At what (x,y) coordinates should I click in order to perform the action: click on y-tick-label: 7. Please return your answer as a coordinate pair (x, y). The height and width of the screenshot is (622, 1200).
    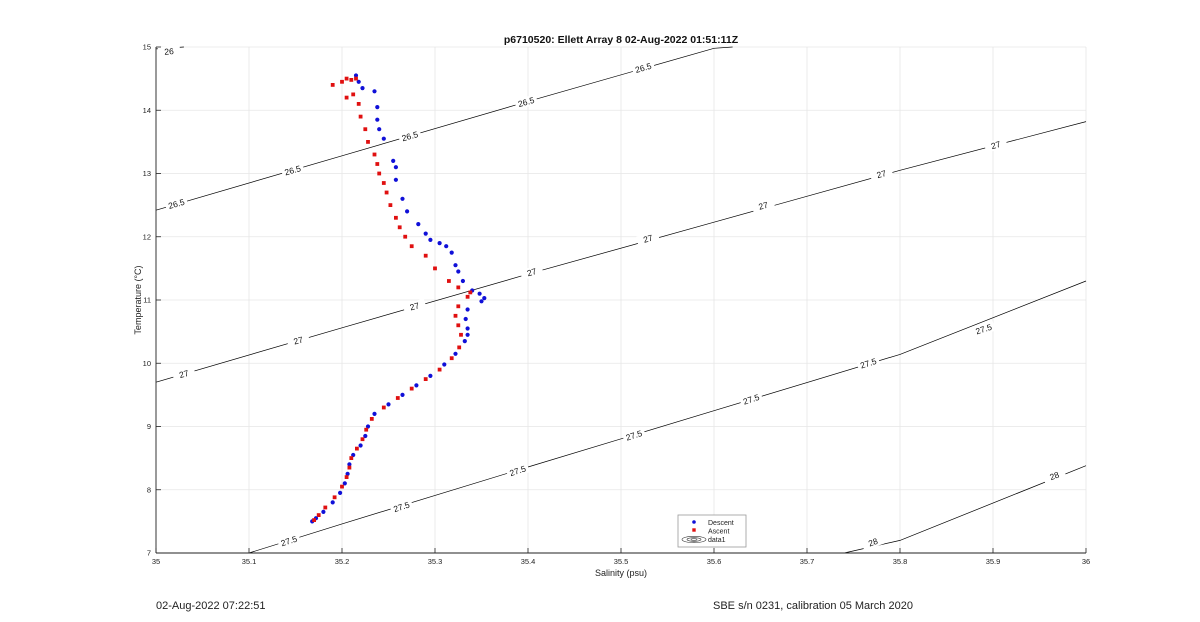
    Looking at the image, I should click on (149, 553).